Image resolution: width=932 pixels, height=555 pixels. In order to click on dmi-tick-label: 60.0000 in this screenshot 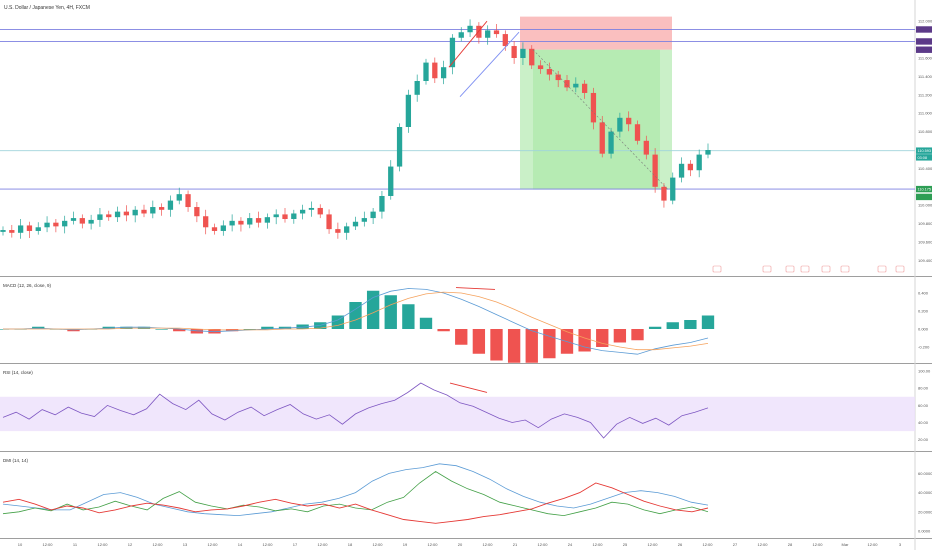, I will do `click(925, 473)`.